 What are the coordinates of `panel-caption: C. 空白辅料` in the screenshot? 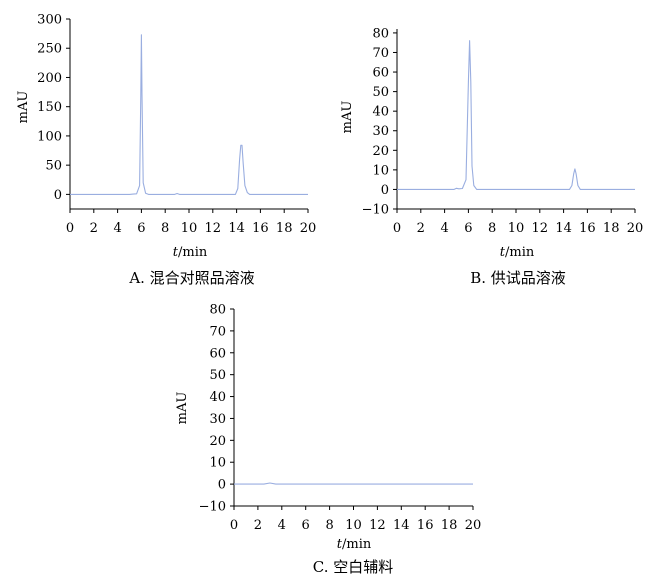 It's located at (353, 567).